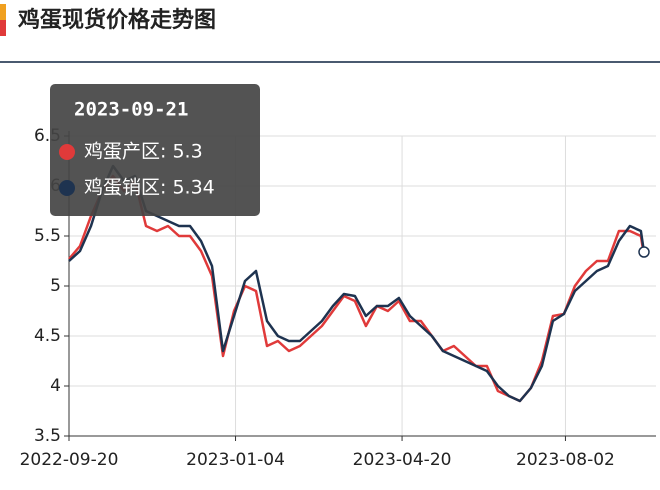 The height and width of the screenshot is (490, 660). I want to click on y-tick-label: 3.5, so click(47, 436).